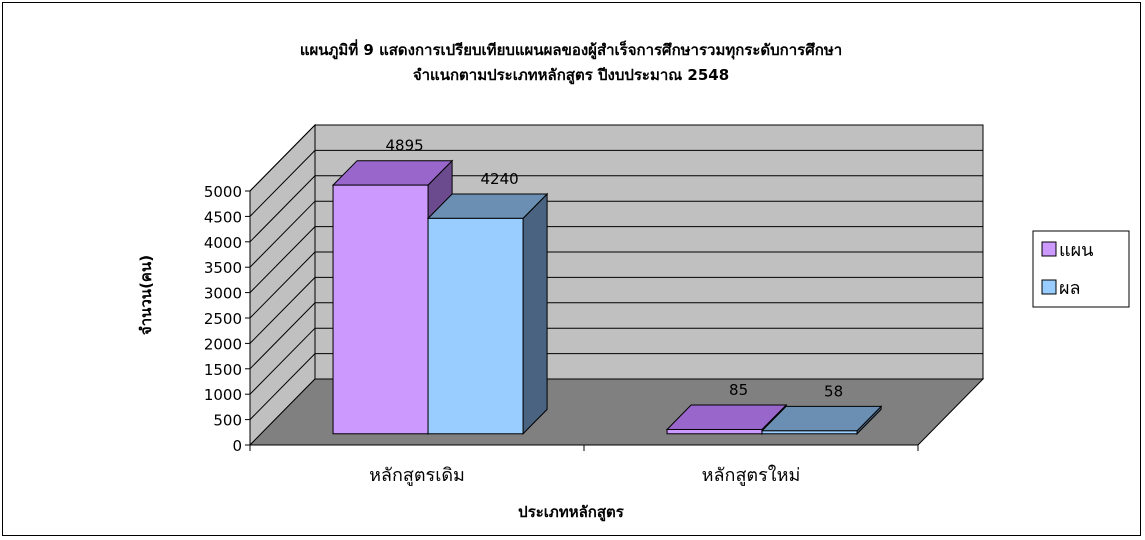 Image resolution: width=1145 pixels, height=540 pixels. Describe the element at coordinates (417, 475) in the screenshot. I see `x-tick-label: หลักสูตรเดิม` at that location.